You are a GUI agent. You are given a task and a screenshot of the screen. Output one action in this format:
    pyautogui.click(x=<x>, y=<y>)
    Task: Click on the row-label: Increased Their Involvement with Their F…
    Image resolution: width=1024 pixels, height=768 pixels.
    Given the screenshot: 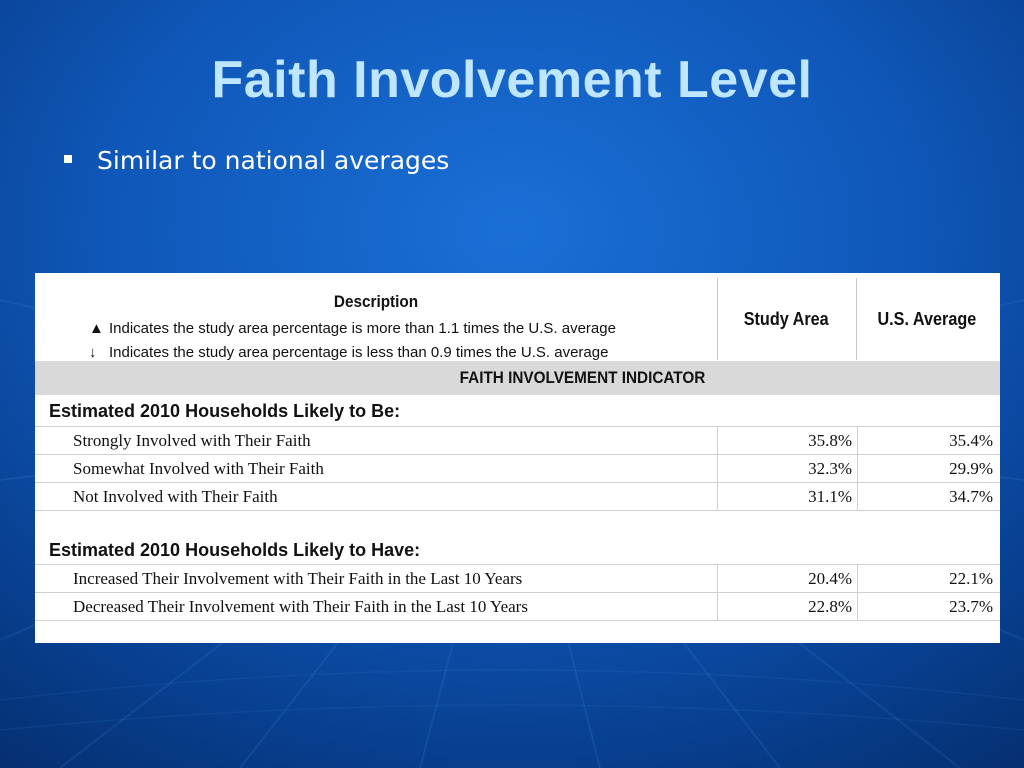 What is the action you would take?
    pyautogui.click(x=298, y=578)
    